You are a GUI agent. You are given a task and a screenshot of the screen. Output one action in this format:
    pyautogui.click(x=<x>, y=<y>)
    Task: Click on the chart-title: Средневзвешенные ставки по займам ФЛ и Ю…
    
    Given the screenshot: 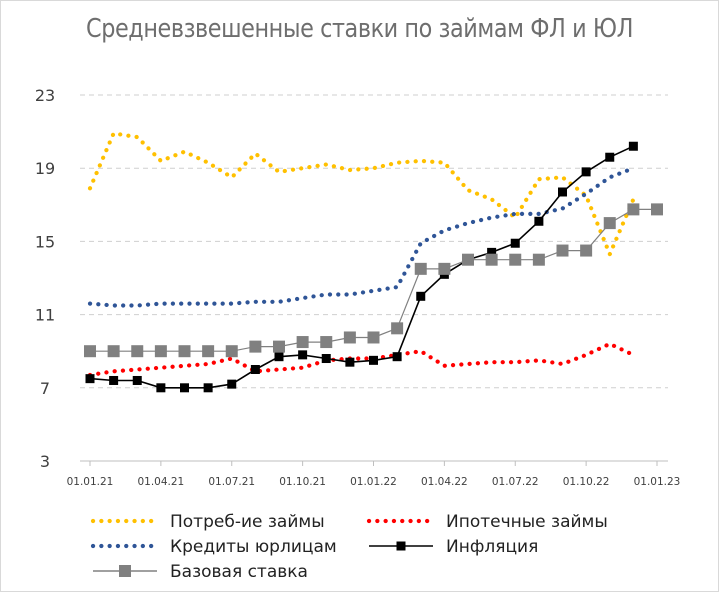 What is the action you would take?
    pyautogui.click(x=359, y=29)
    